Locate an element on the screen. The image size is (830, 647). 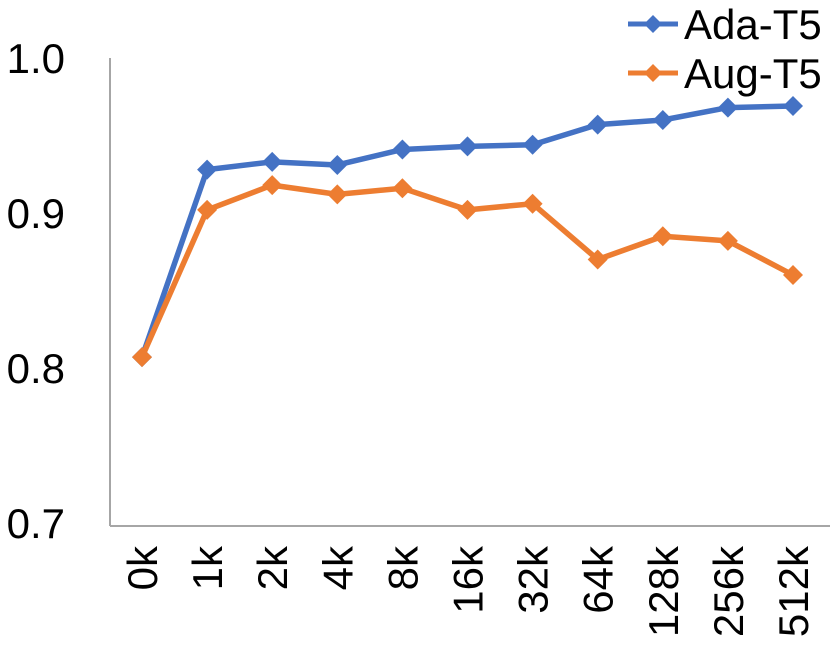
legend-diamond-aug-t5-icon is located at coordinates (653, 73).